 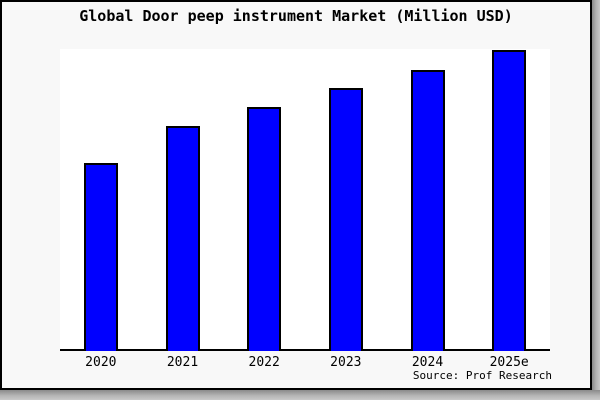 I want to click on x-tick-label-2022: 2022, so click(x=264, y=362).